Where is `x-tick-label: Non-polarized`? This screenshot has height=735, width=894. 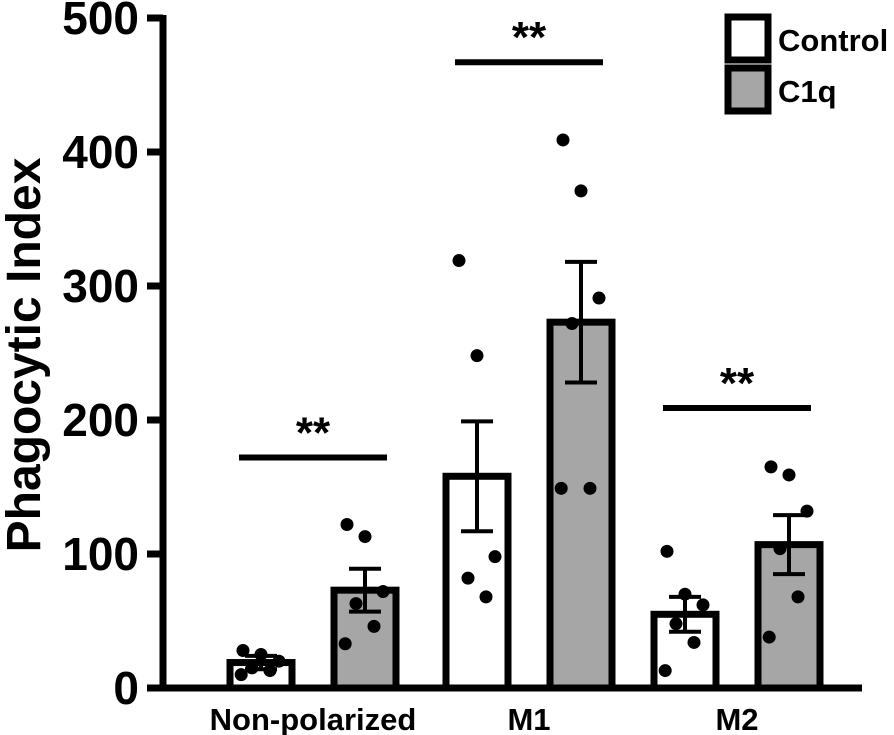 x-tick-label: Non-polarized is located at coordinates (313, 718).